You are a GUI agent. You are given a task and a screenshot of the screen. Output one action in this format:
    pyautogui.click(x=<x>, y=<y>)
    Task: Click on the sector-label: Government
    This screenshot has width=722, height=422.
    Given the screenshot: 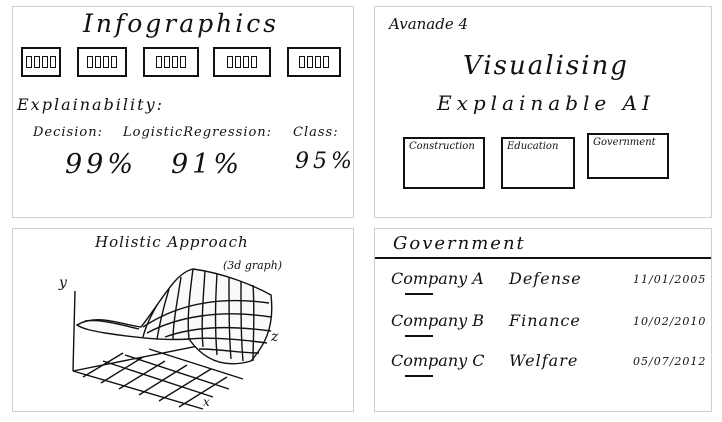 What is the action you would take?
    pyautogui.click(x=624, y=142)
    